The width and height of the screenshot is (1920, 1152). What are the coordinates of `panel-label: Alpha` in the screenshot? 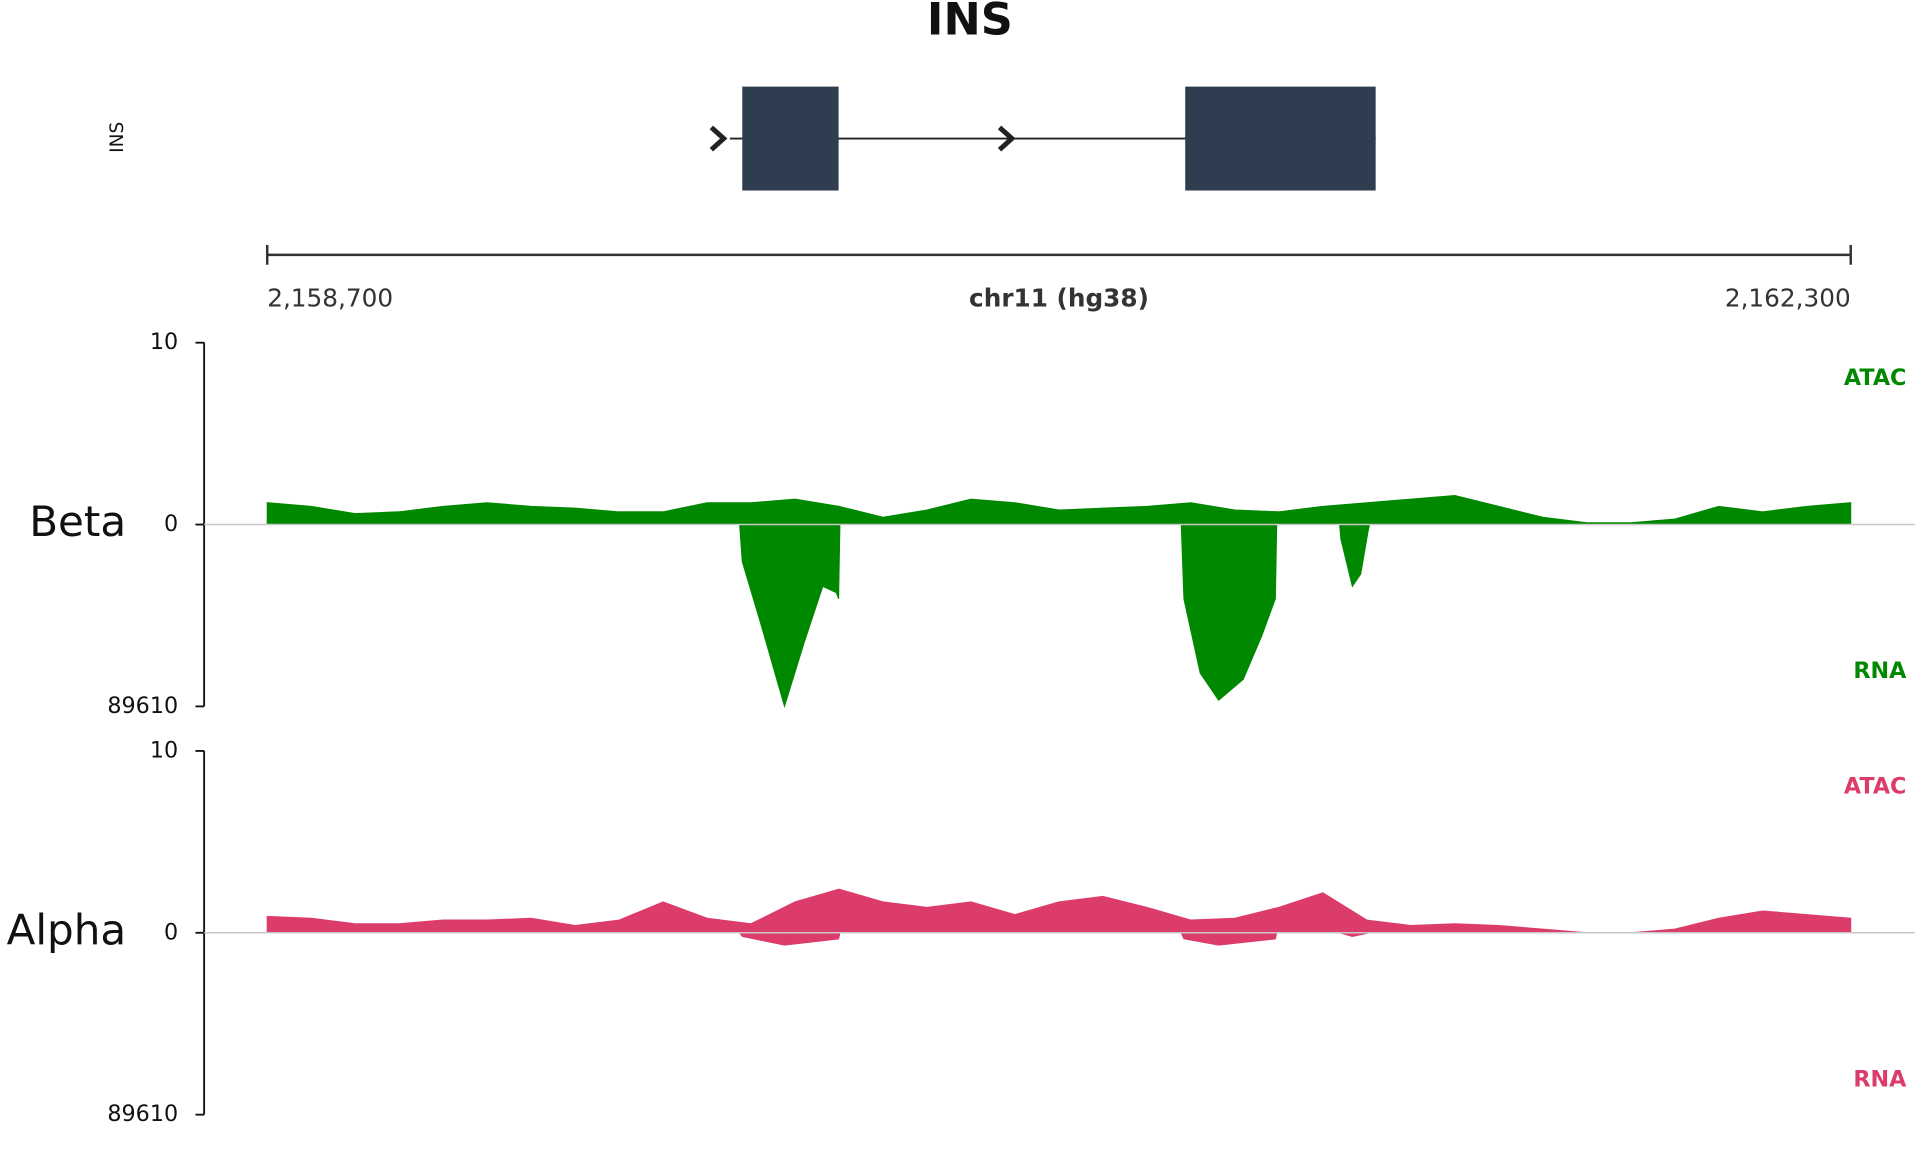 It's located at (67, 929).